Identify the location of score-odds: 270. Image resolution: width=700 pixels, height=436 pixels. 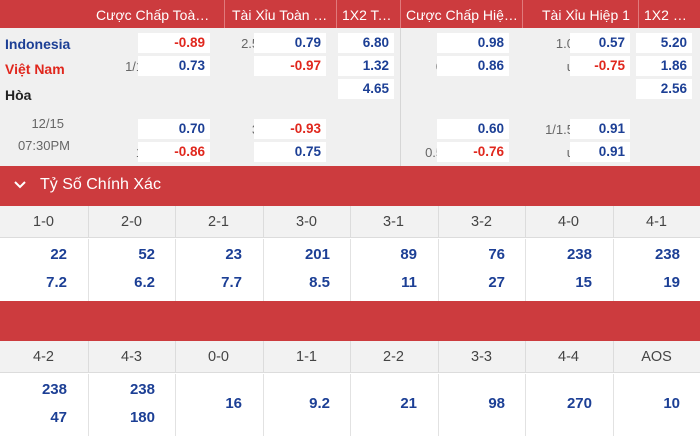
(579, 403).